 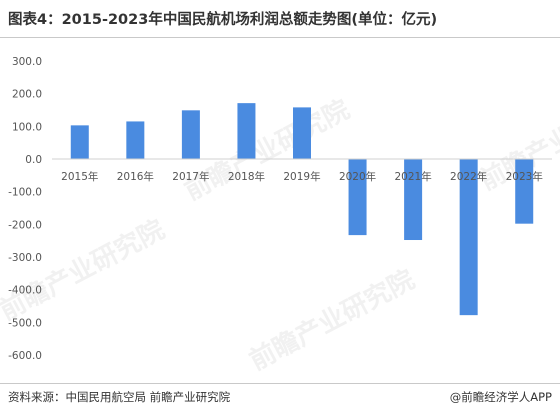 What do you see at coordinates (27, 127) in the screenshot?
I see `y-tick-label: 100.0` at bounding box center [27, 127].